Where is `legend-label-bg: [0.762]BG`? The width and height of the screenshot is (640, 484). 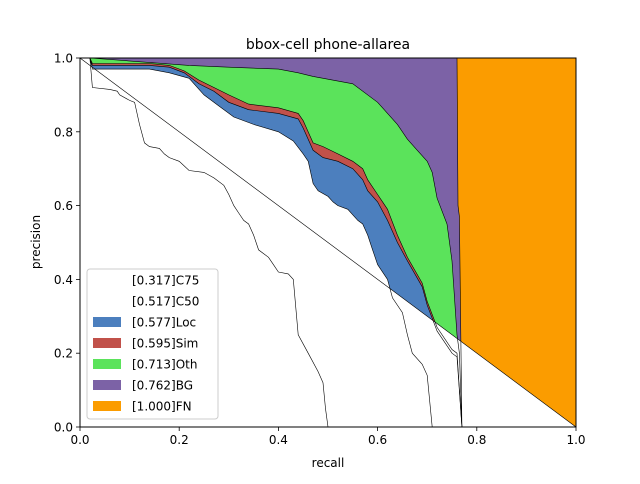
legend-label-bg: [0.762]BG is located at coordinates (162, 386).